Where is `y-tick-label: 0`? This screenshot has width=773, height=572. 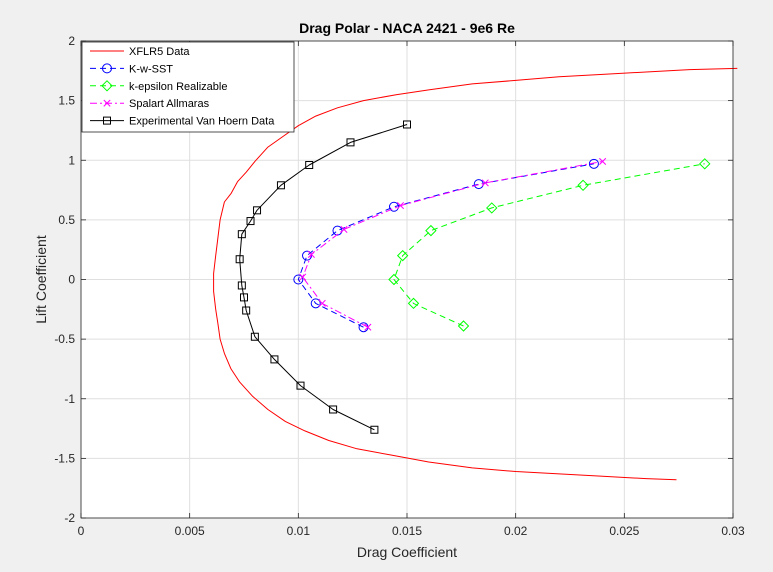
y-tick-label: 0 is located at coordinates (71, 280).